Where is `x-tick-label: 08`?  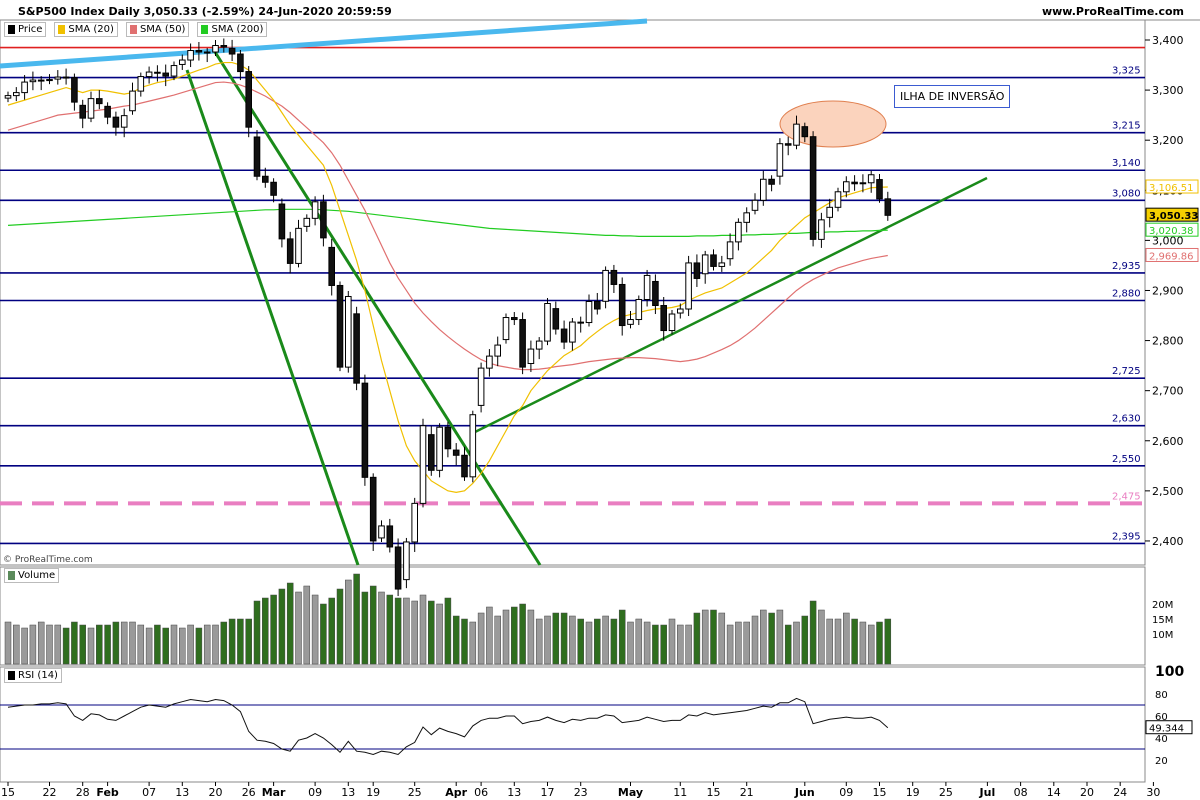
x-tick-label: 08 is located at coordinates (1021, 792).